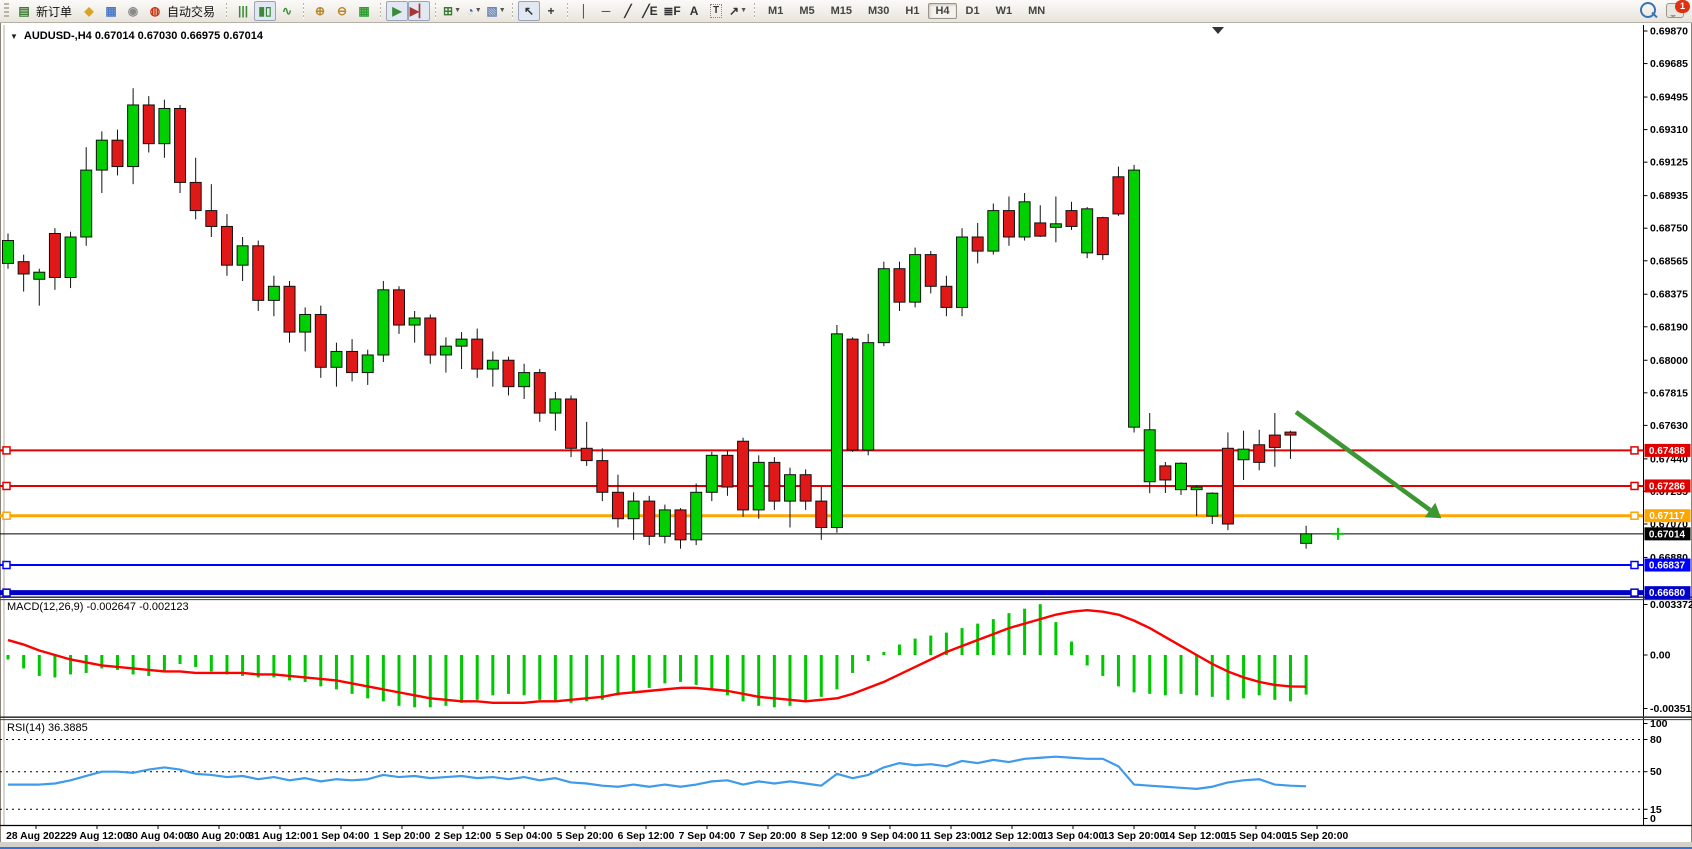 The width and height of the screenshot is (1692, 849). I want to click on text-label-icon: T, so click(716, 11).